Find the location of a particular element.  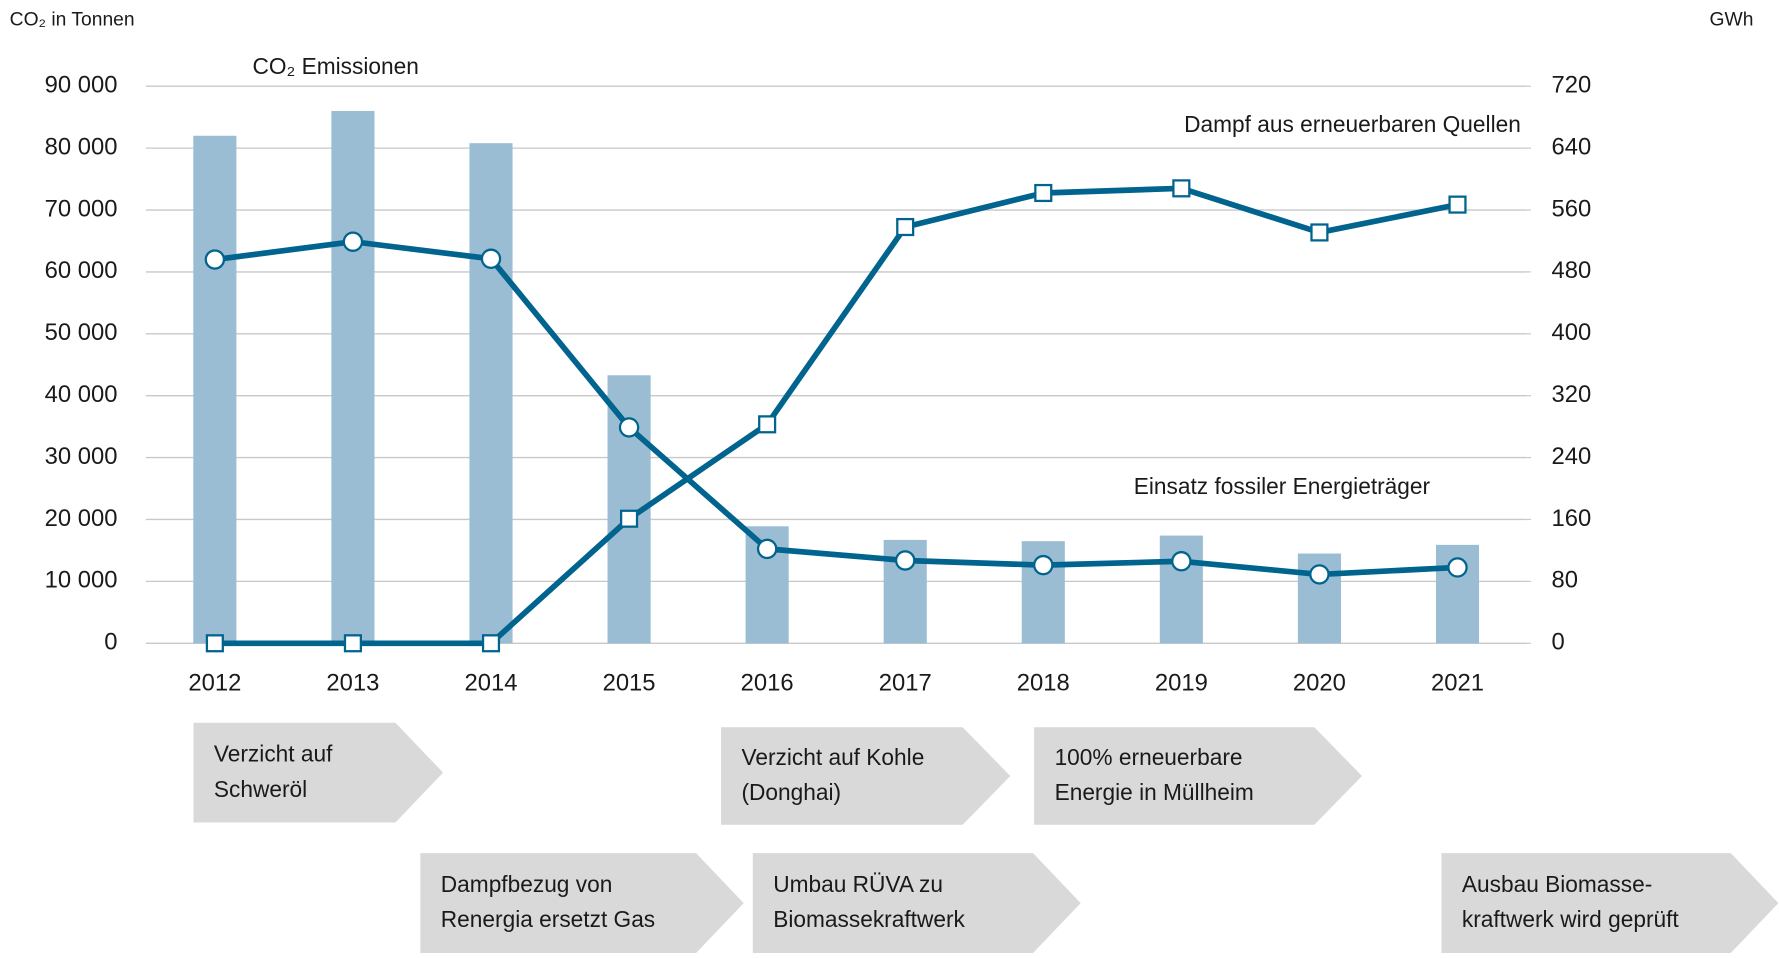

annotation-text: Schweröl is located at coordinates (260, 789).